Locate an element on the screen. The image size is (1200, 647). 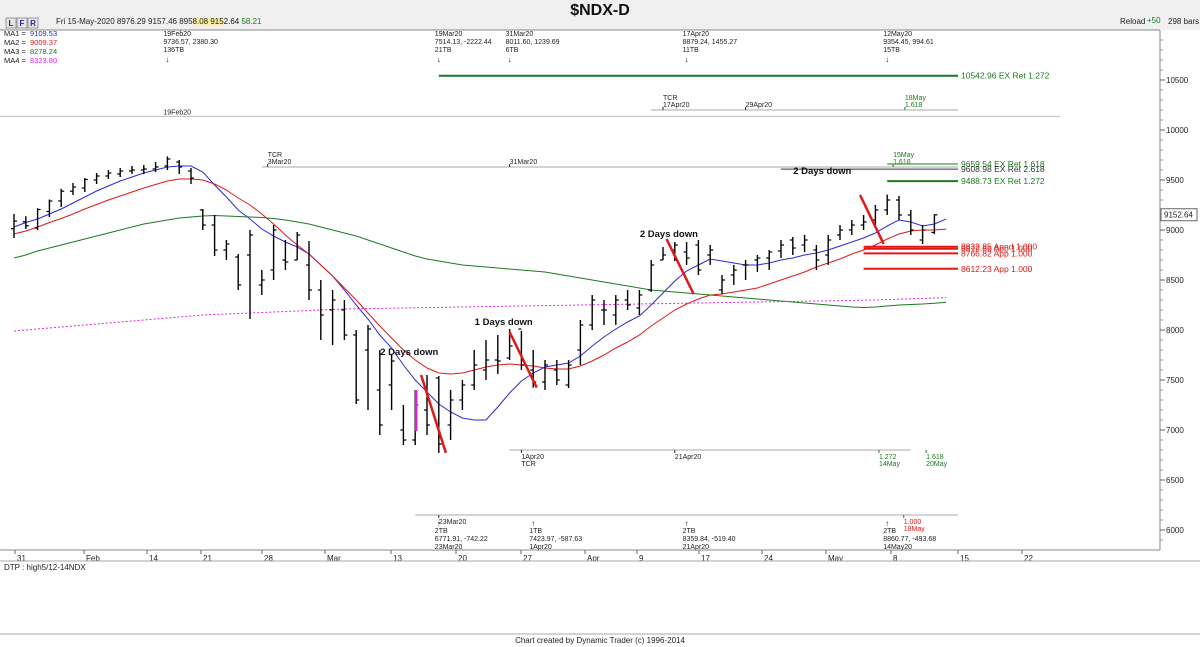
level-label: 8612.23 App 1.000 is located at coordinates (997, 269).